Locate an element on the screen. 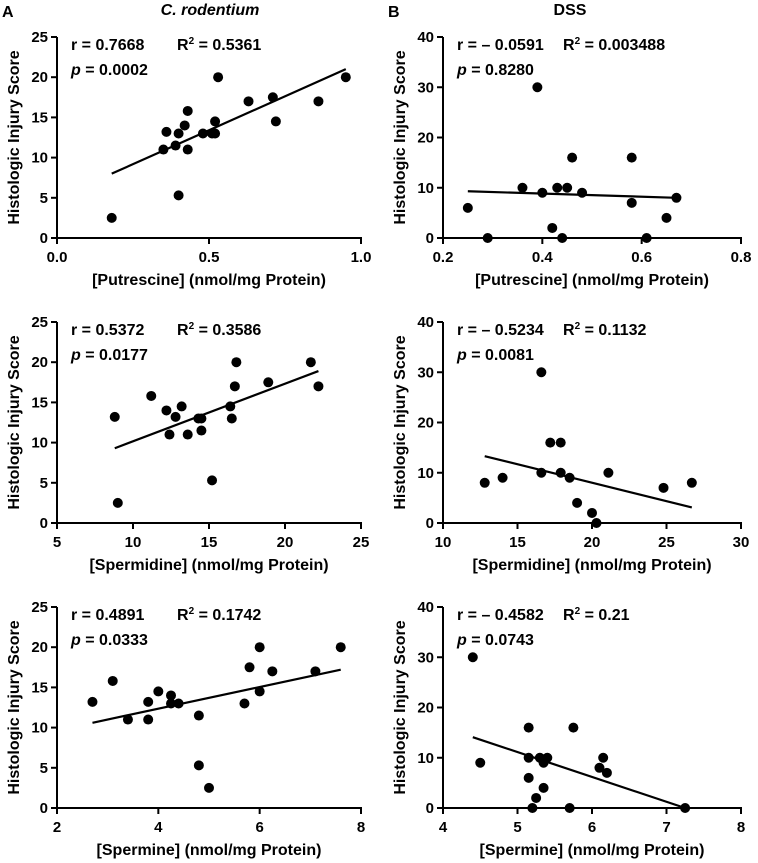 The width and height of the screenshot is (758, 863). r-squared-value: = 0.1742 is located at coordinates (227, 615).